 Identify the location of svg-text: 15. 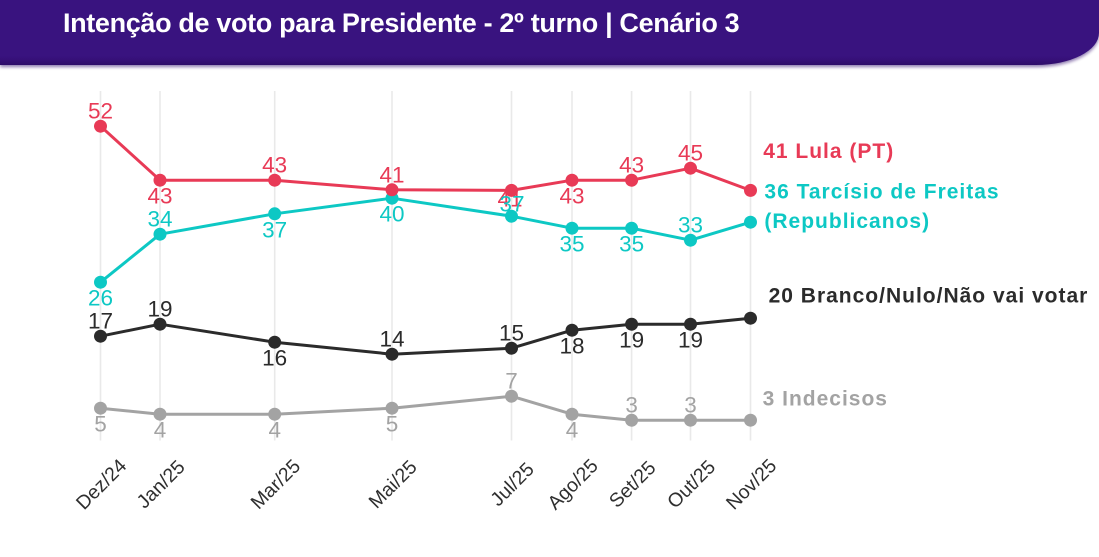
(511, 333).